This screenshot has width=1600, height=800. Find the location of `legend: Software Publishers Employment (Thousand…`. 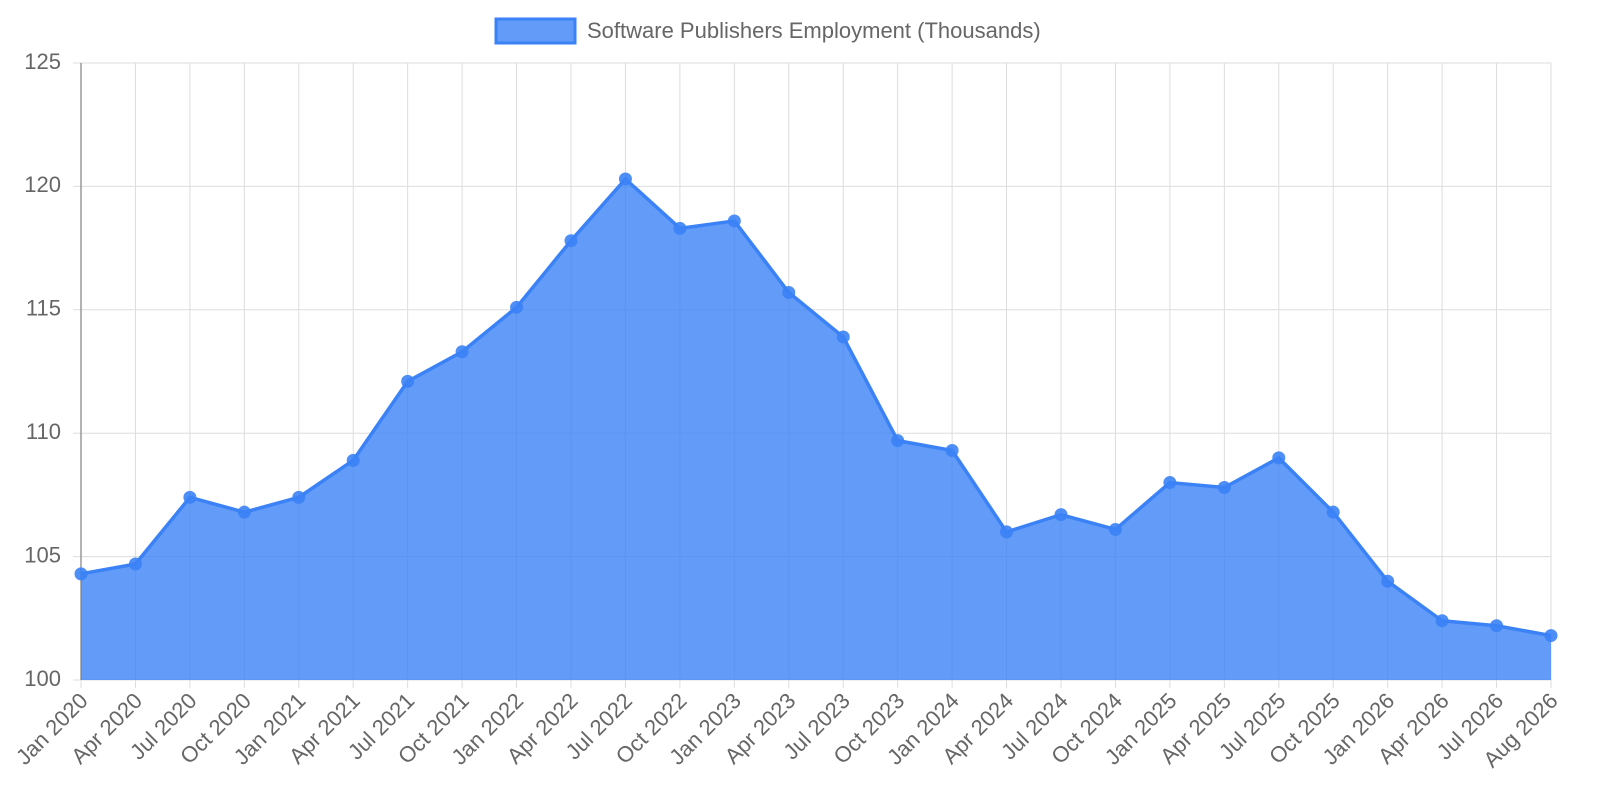

legend: Software Publishers Employment (Thousand… is located at coordinates (767, 31).